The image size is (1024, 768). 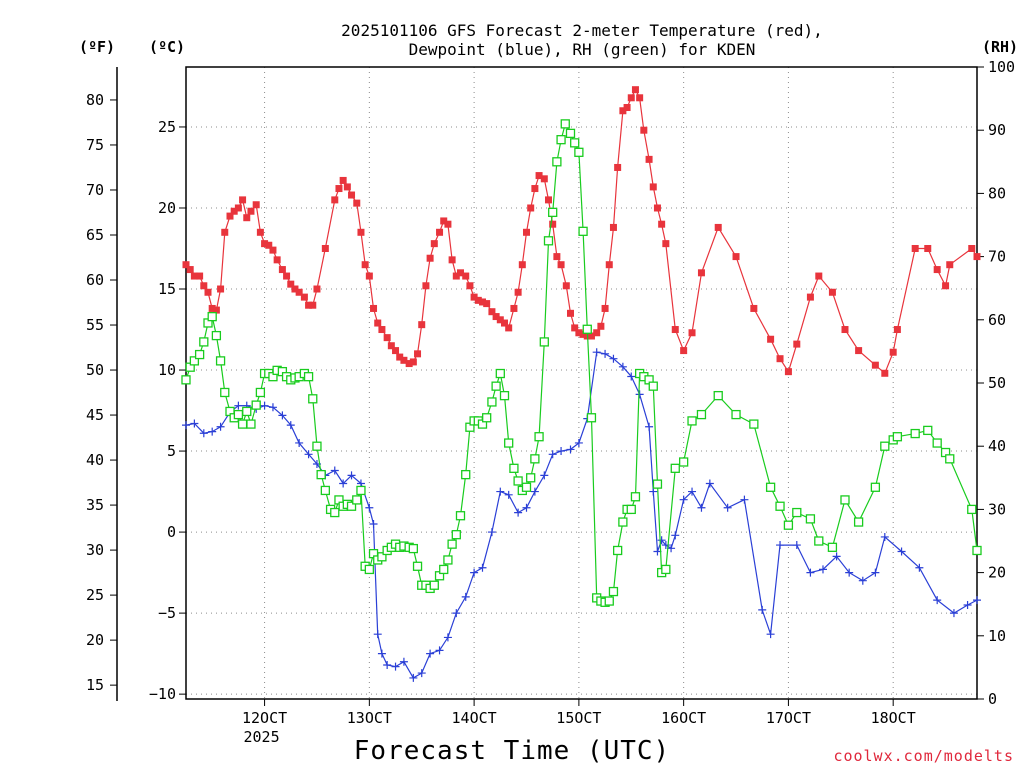 What do you see at coordinates (95, 100) in the screenshot?
I see `fahrenheit-tick-label: 80` at bounding box center [95, 100].